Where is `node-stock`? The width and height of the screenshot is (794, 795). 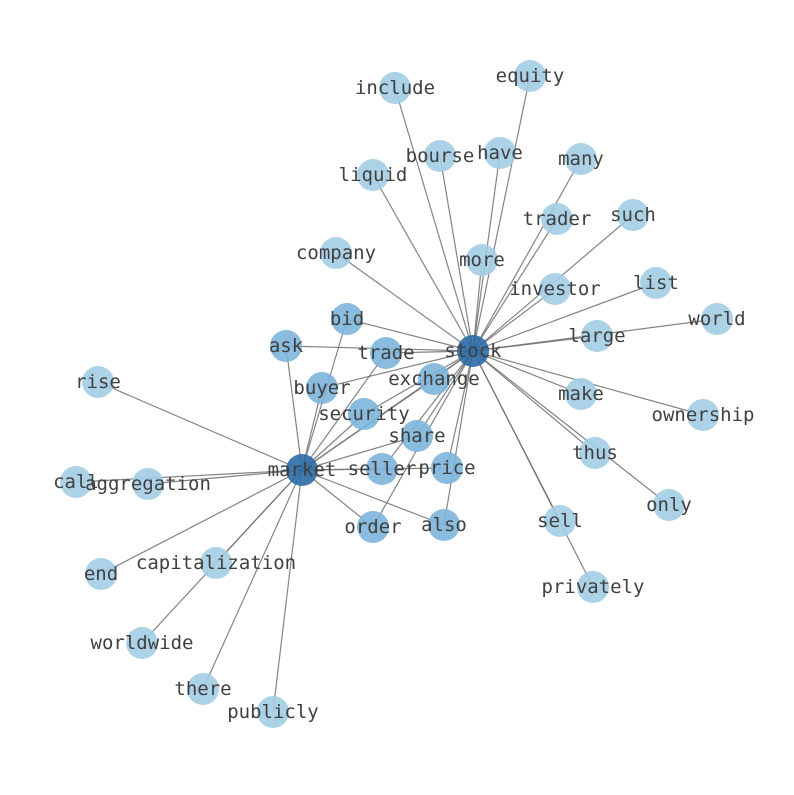 node-stock is located at coordinates (473, 351).